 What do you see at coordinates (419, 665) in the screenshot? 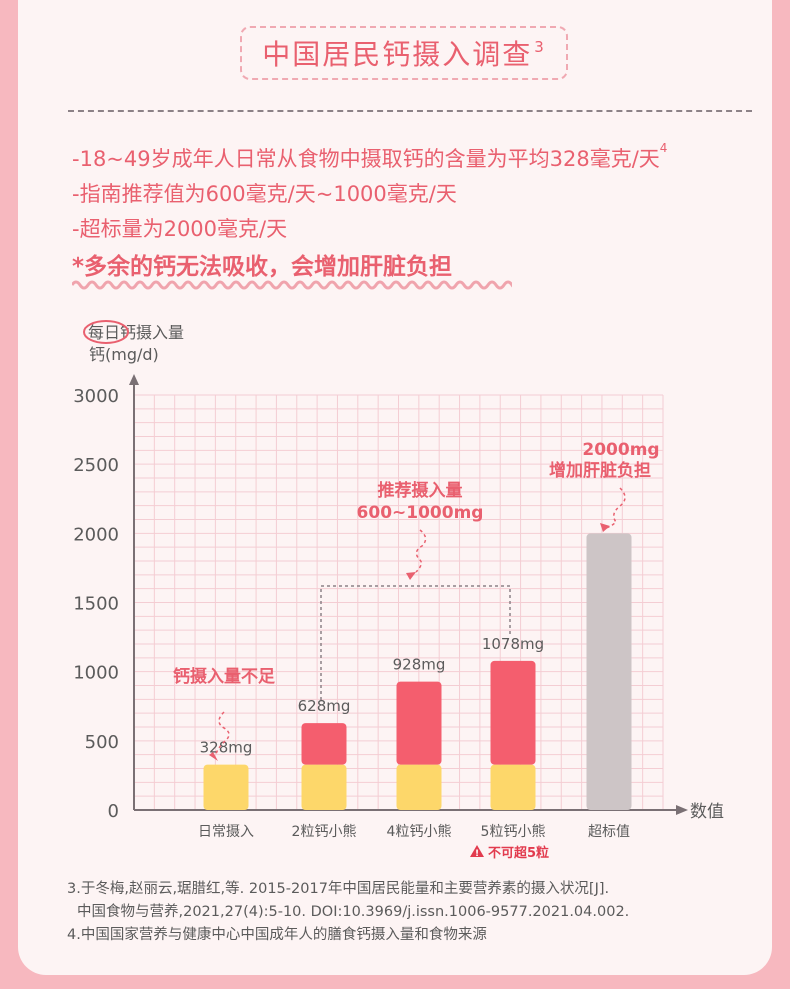
I see `bar-data-label: 928mg` at bounding box center [419, 665].